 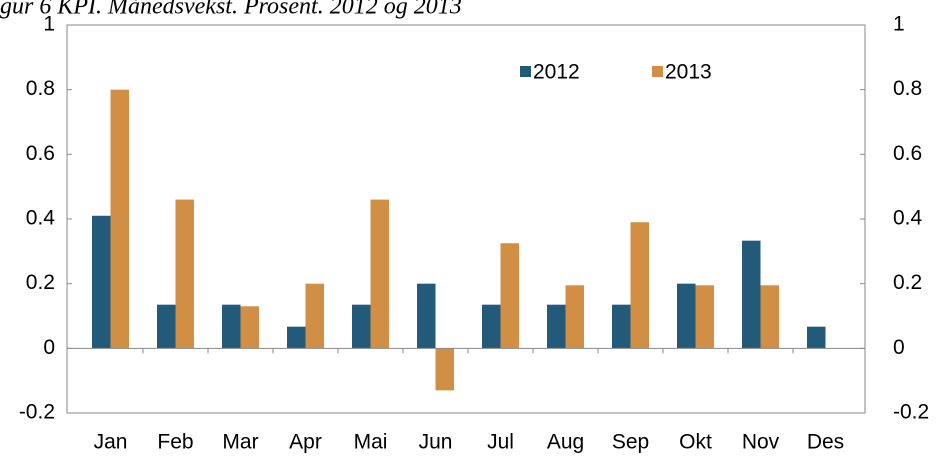 What do you see at coordinates (40, 88) in the screenshot?
I see `y-tick-label: 0.8` at bounding box center [40, 88].